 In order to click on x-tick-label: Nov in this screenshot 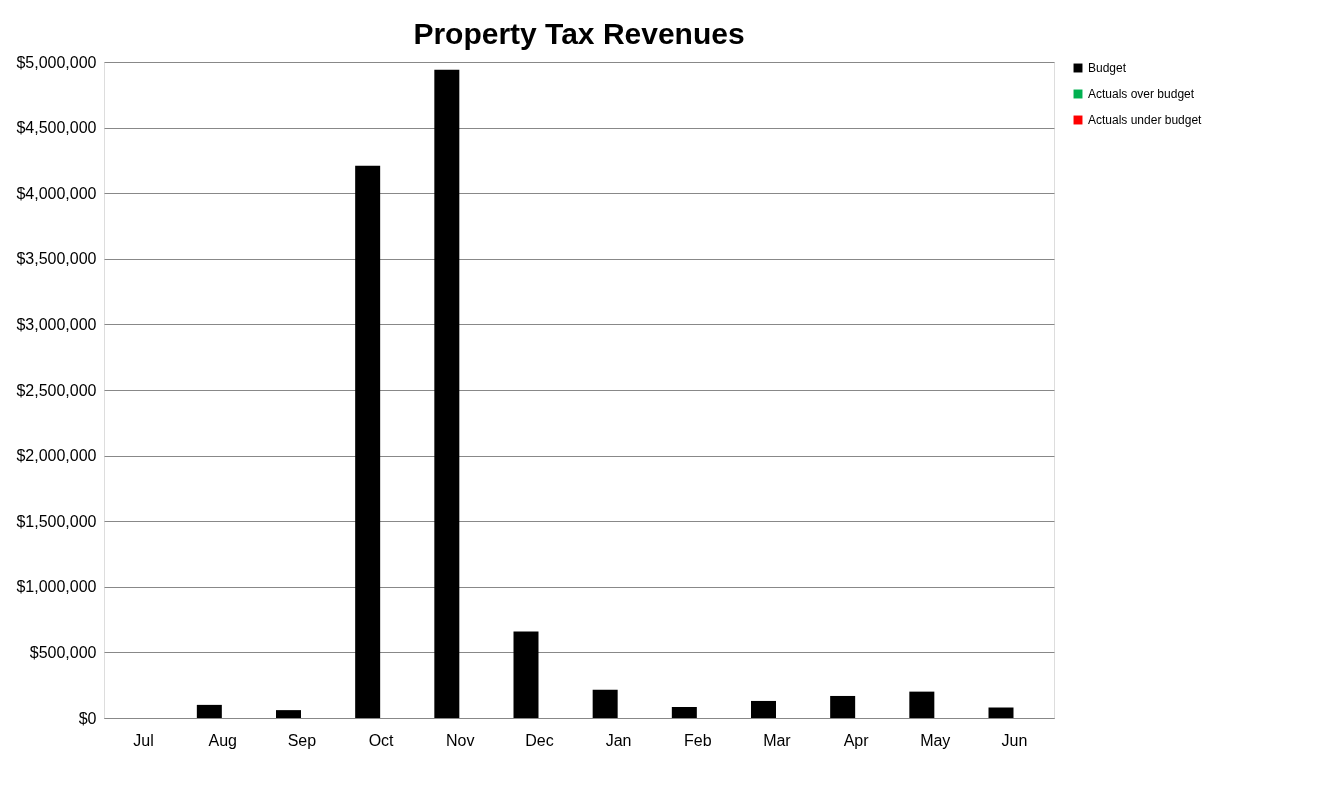, I will do `click(460, 740)`.